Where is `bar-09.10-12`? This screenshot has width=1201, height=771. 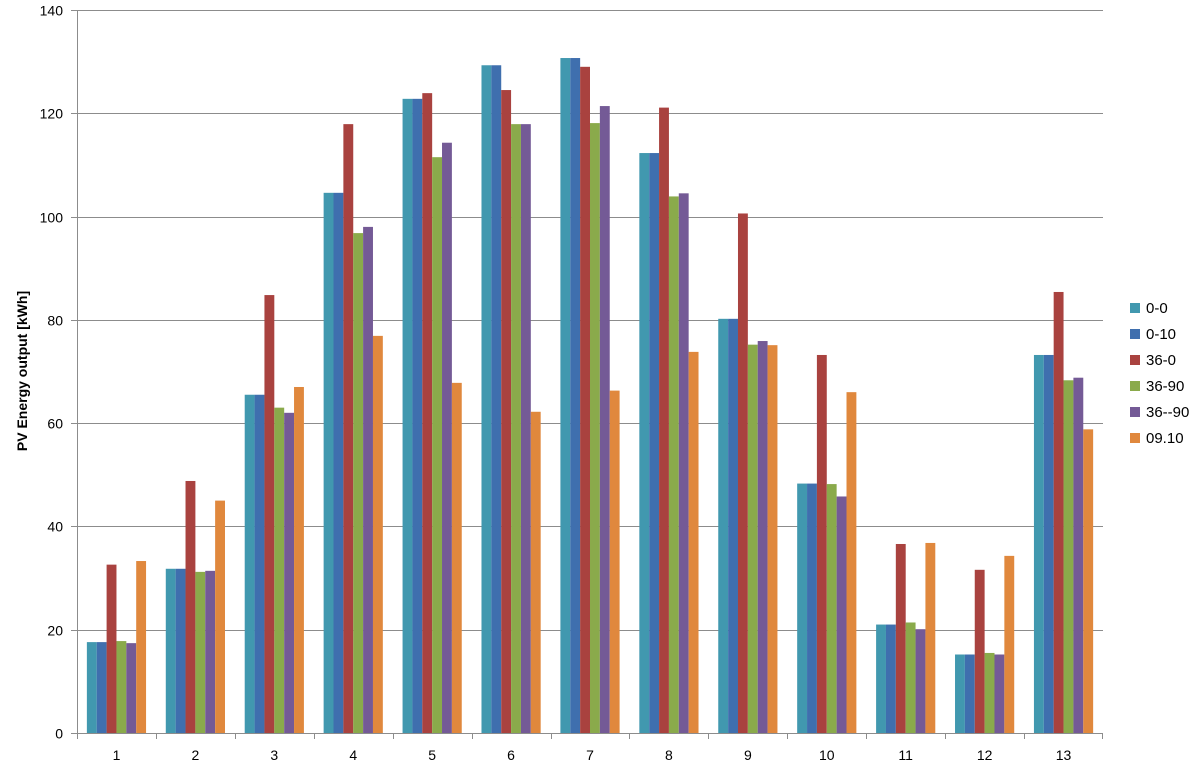
bar-09.10-12 is located at coordinates (1009, 644).